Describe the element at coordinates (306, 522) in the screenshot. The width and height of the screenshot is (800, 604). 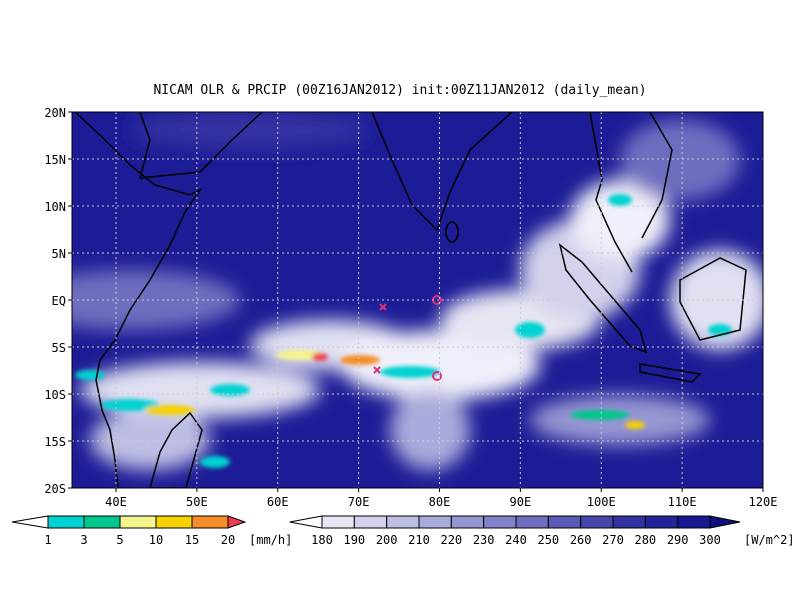
I see `olr-colorbar-low` at that location.